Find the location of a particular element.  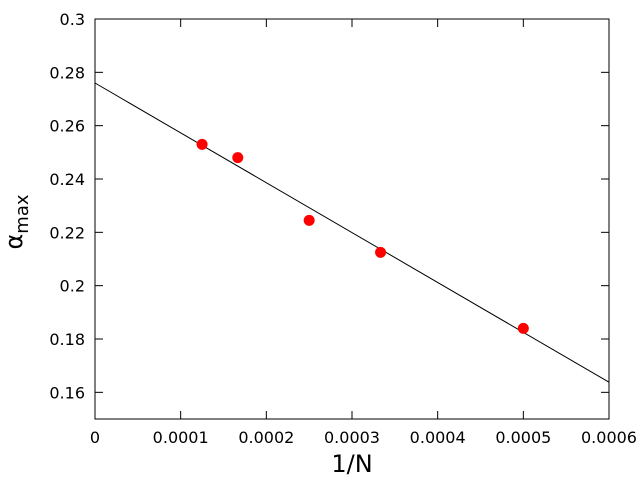

x-tick-label: 0.0003 is located at coordinates (352, 437).